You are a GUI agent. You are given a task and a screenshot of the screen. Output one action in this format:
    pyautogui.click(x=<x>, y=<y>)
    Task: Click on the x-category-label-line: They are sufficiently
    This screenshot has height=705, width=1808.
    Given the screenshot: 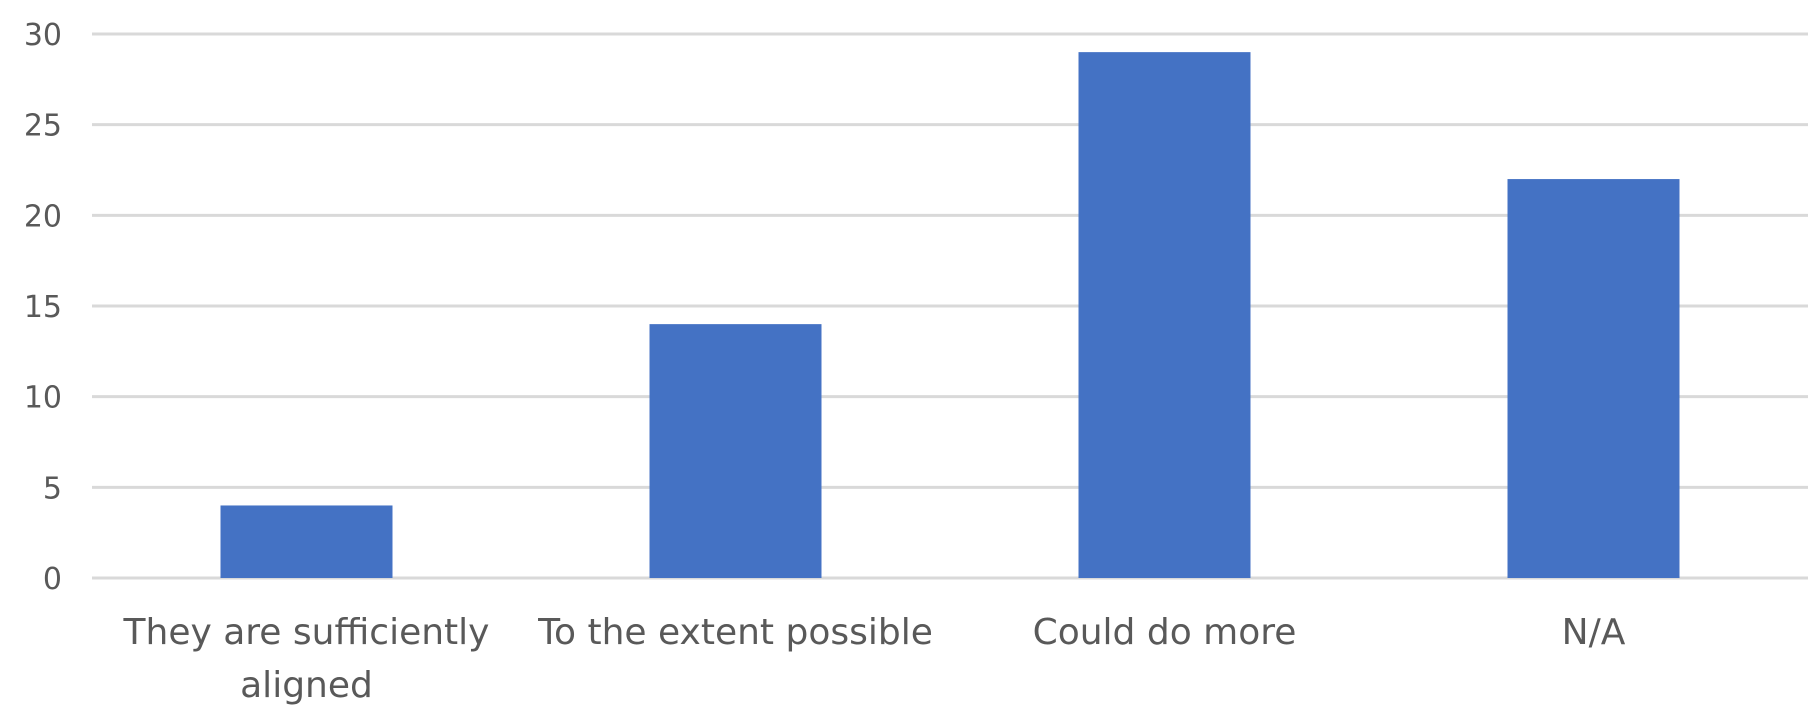 What is the action you would take?
    pyautogui.click(x=306, y=632)
    